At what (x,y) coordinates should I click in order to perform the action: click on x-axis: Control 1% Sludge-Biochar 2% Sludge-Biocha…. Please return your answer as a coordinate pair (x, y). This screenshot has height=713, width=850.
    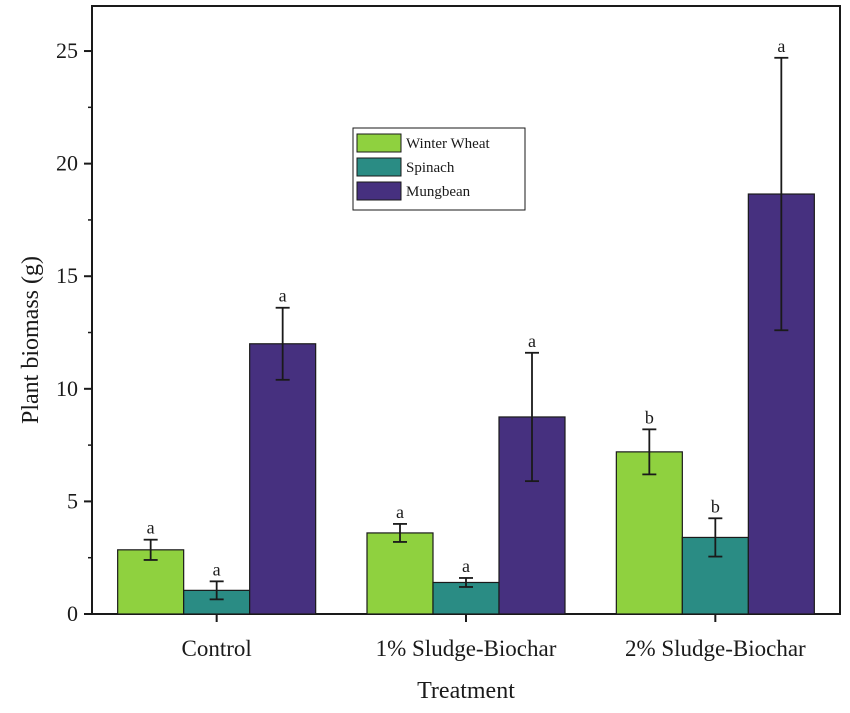
    Looking at the image, I should click on (494, 637).